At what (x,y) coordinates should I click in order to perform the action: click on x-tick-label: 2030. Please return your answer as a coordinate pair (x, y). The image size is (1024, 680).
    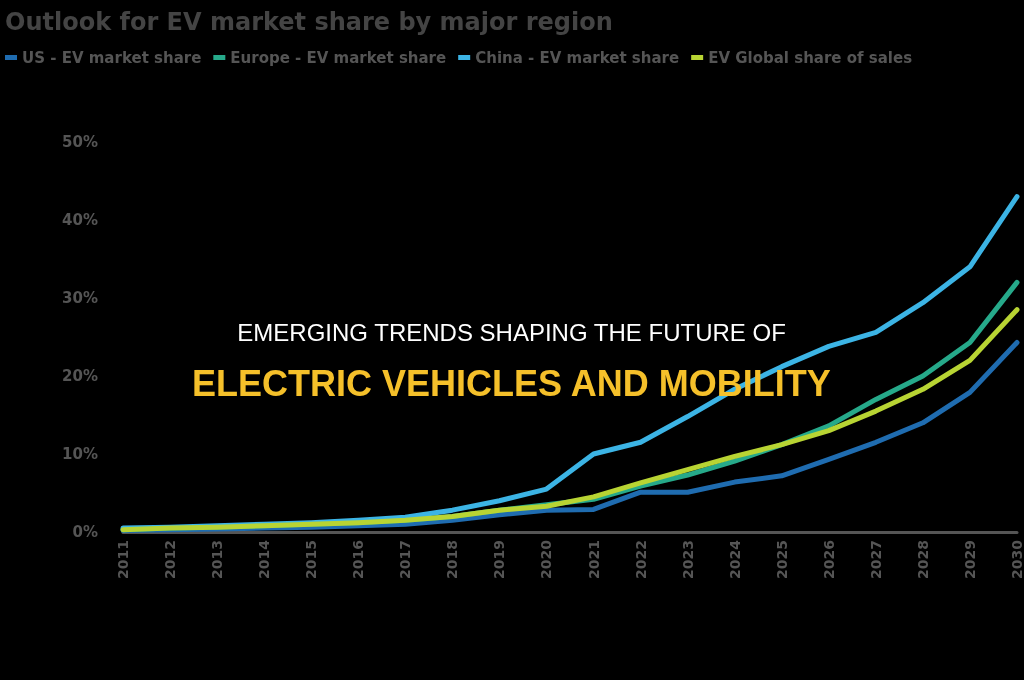
    Looking at the image, I should click on (1016, 559).